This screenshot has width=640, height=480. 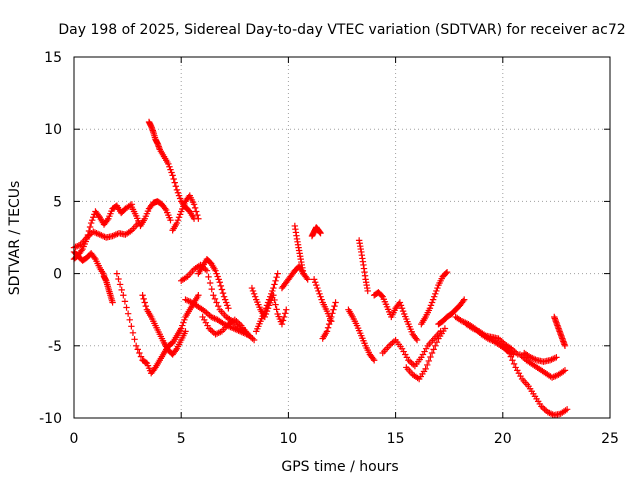 What do you see at coordinates (396, 439) in the screenshot?
I see `x-tick-label: 15` at bounding box center [396, 439].